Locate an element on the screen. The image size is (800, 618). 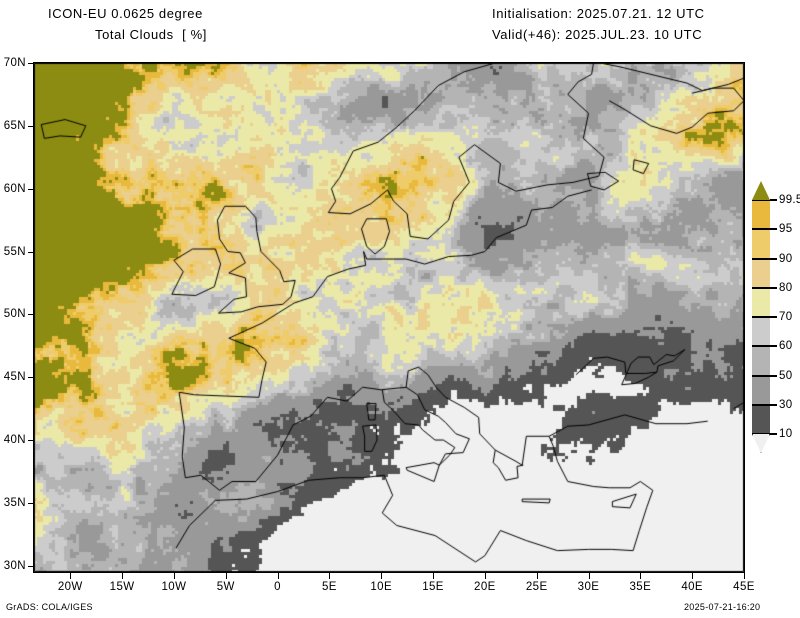
latitude-tick-label: 35N is located at coordinates (14, 502).